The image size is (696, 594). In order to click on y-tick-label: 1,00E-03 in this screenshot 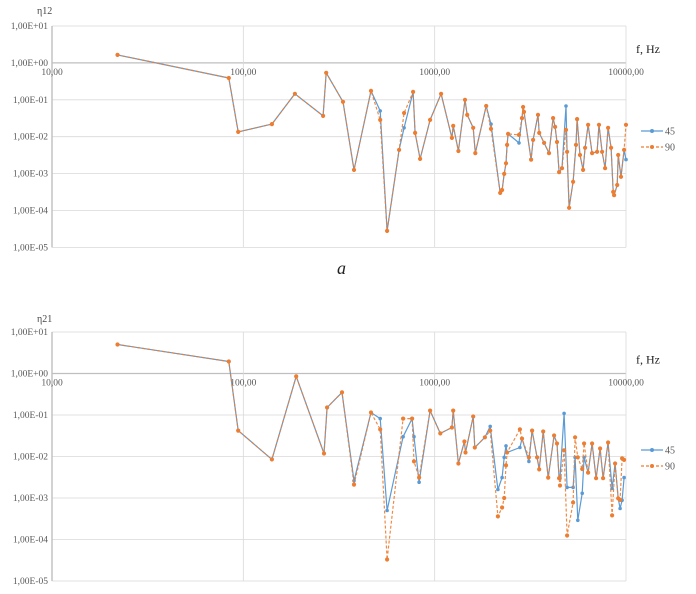, I will do `click(30, 499)`.